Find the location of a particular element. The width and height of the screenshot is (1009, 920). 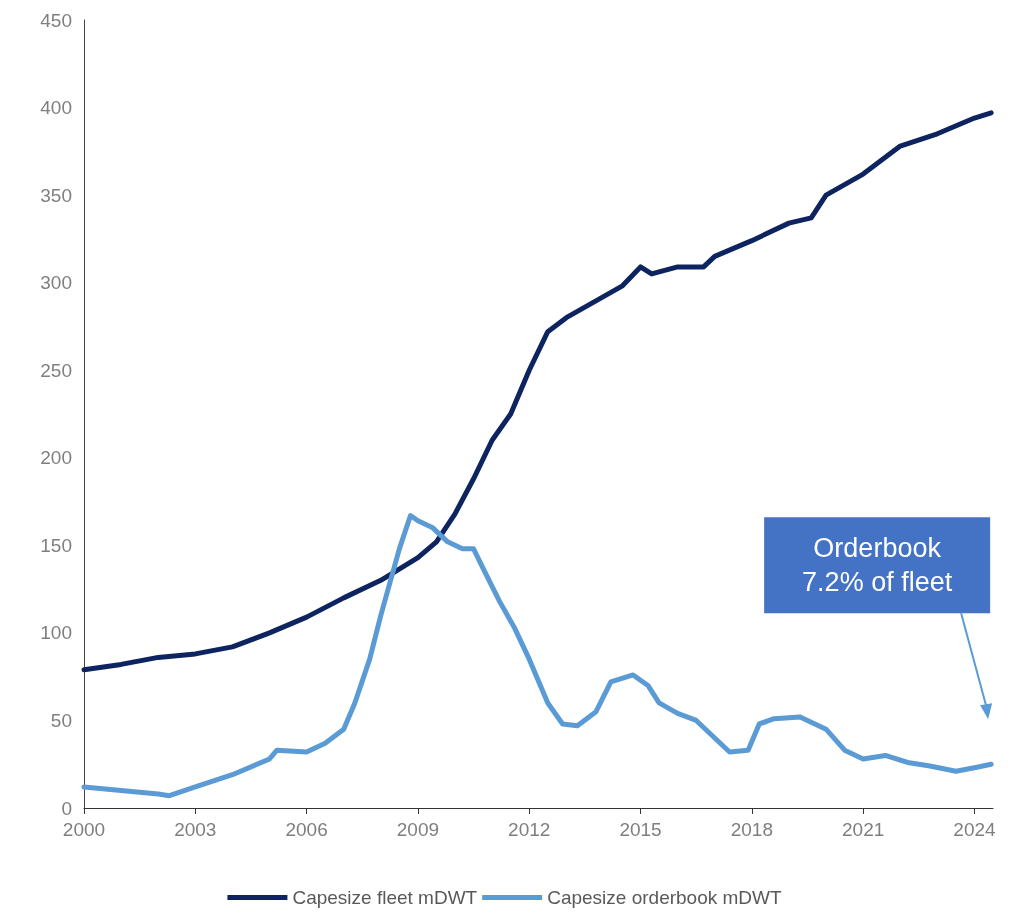

y-tick-label: 0 is located at coordinates (66, 808).